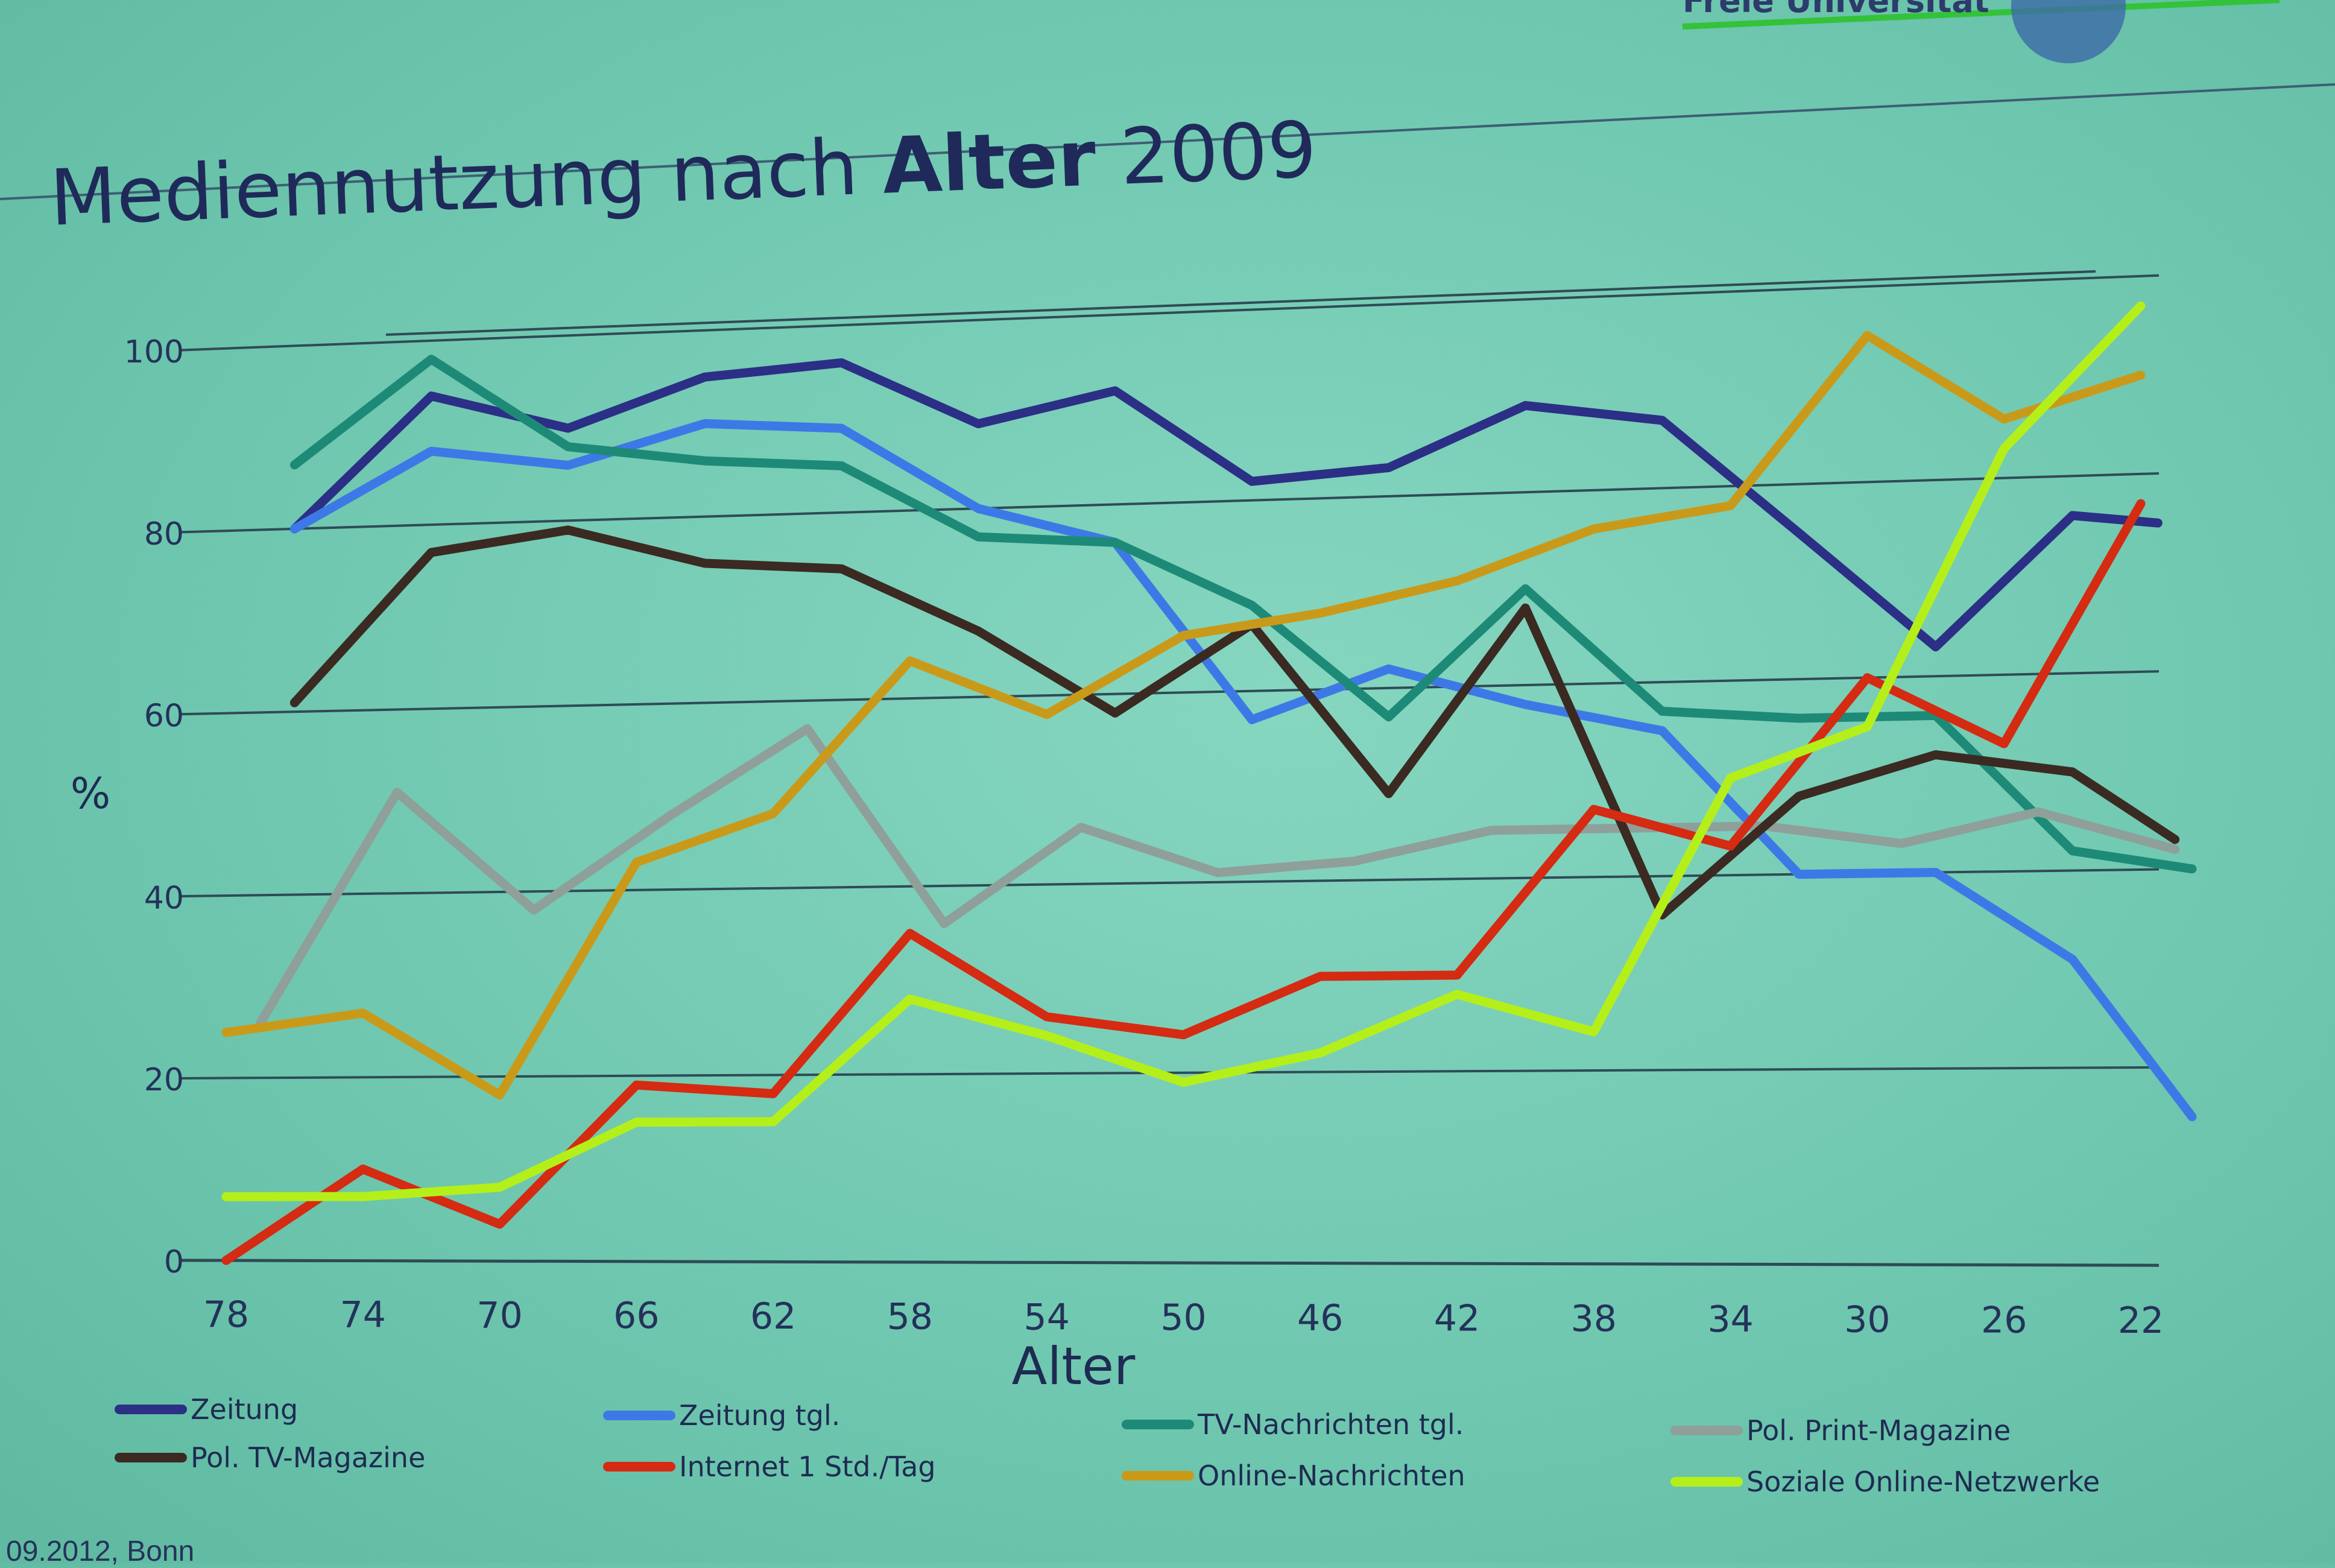 The image size is (2335, 1568). I want to click on legend-item: Internet 1 Std./Tag, so click(770, 1466).